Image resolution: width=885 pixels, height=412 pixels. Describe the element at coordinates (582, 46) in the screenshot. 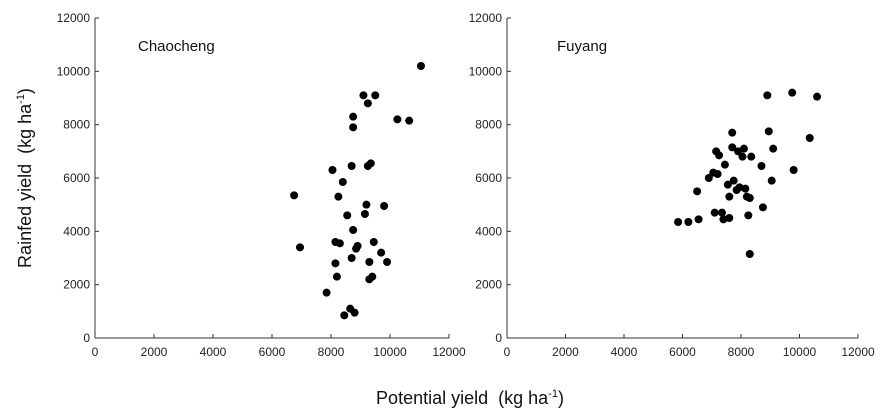

I see `panel-title: Fuyang` at that location.